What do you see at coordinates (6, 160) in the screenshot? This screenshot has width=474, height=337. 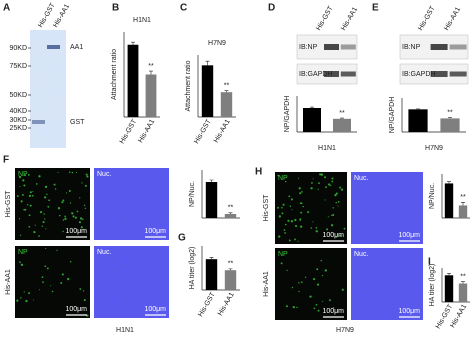 I see `panel-letter: F` at bounding box center [6, 160].